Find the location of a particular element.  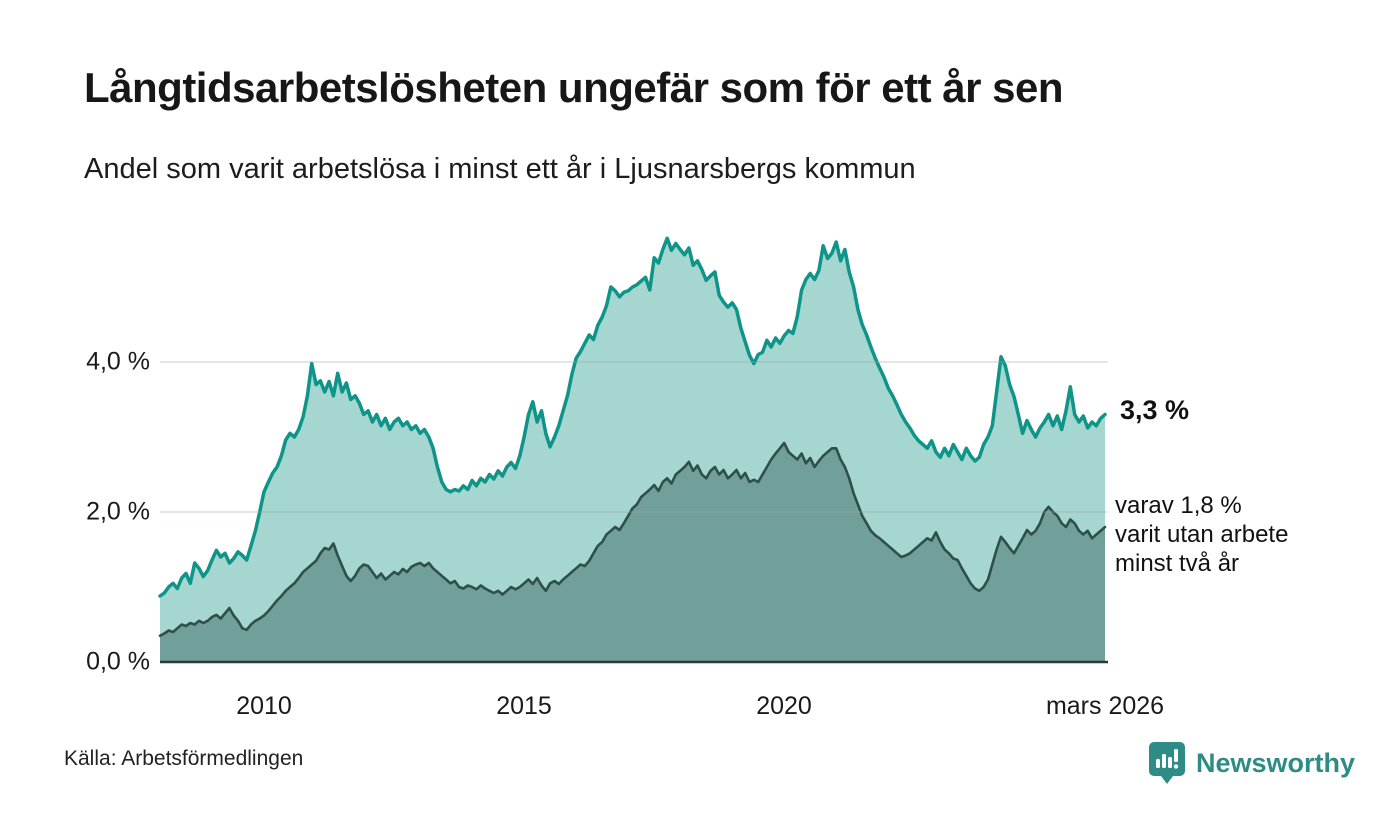

brand-name: Newsworthy is located at coordinates (1276, 762).